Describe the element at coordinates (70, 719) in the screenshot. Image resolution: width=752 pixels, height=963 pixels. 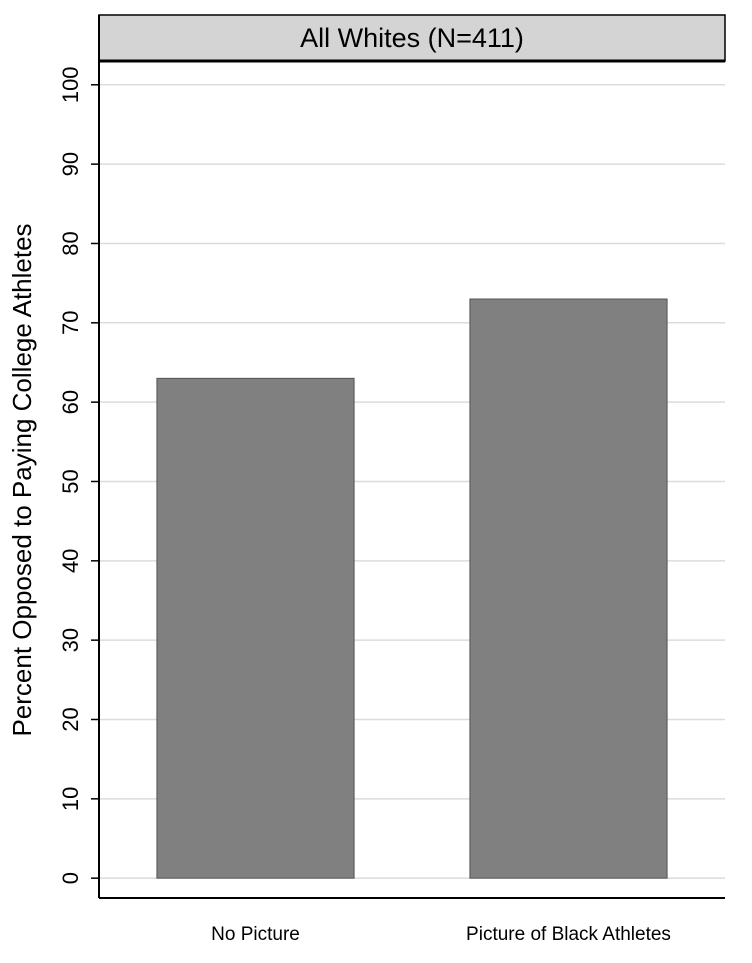
I see `y-tick-label: 20` at that location.